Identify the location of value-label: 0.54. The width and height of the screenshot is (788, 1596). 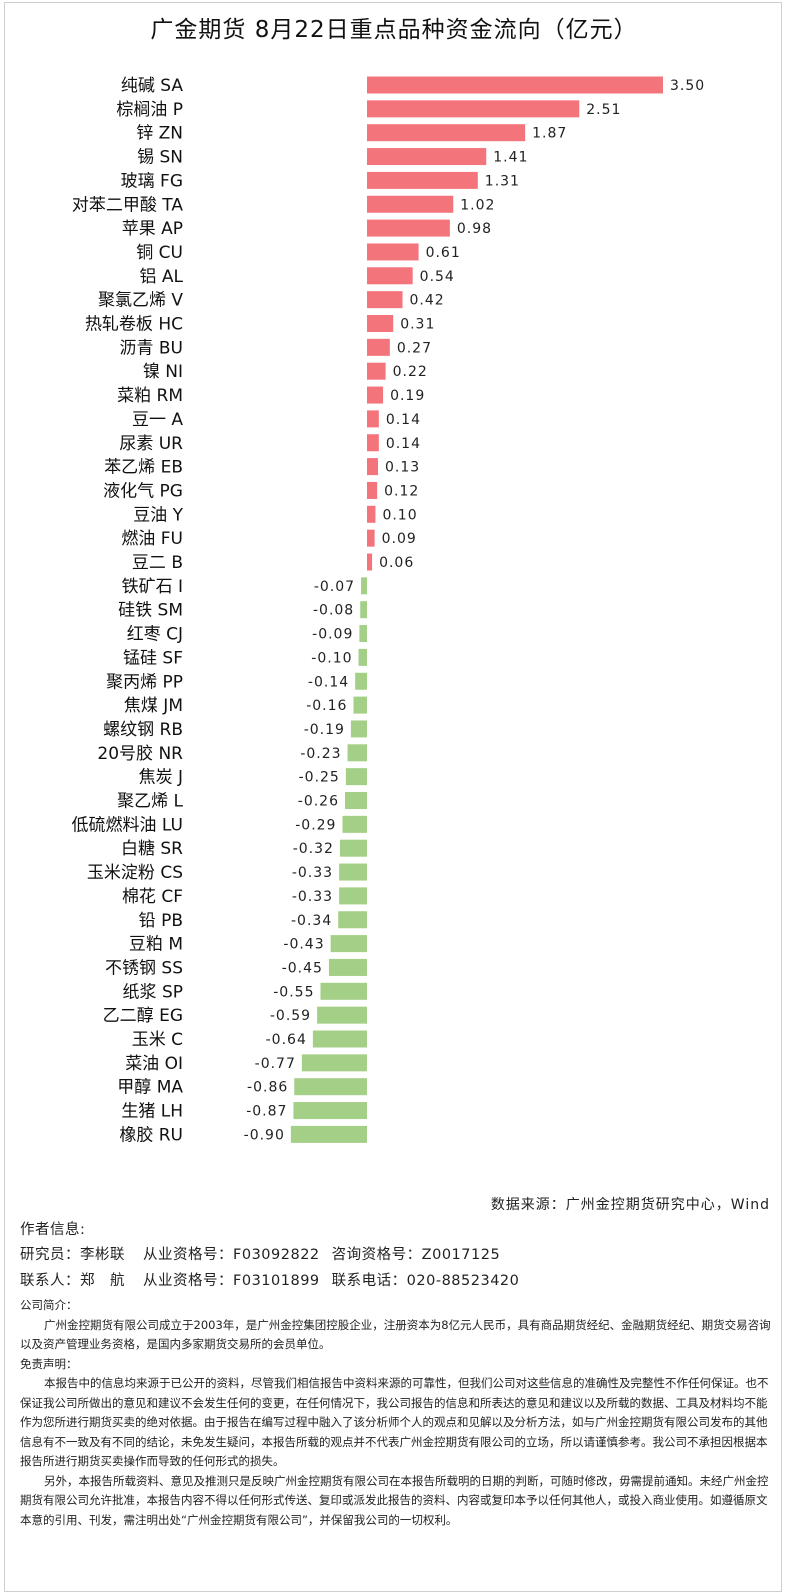
(437, 277).